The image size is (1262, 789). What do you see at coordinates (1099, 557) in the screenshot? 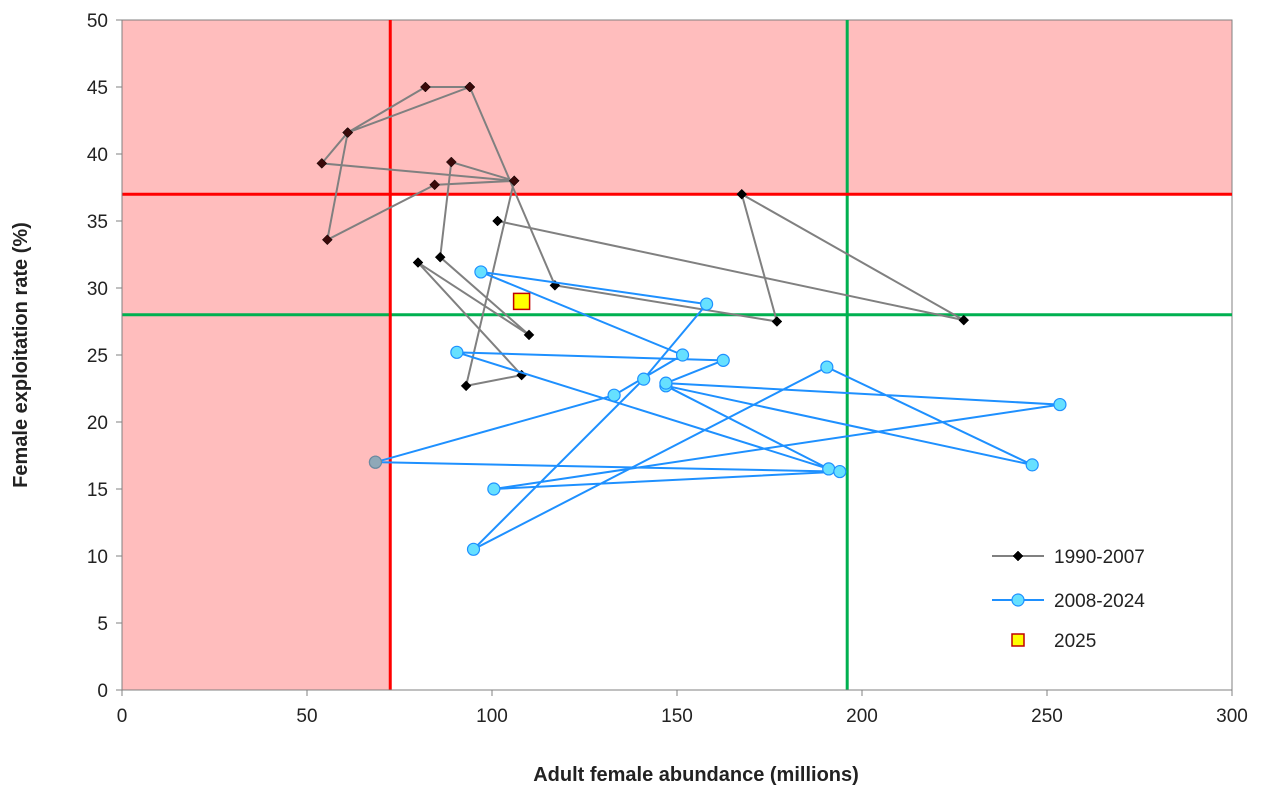
I see `legend-label: 1990-2007` at bounding box center [1099, 557].